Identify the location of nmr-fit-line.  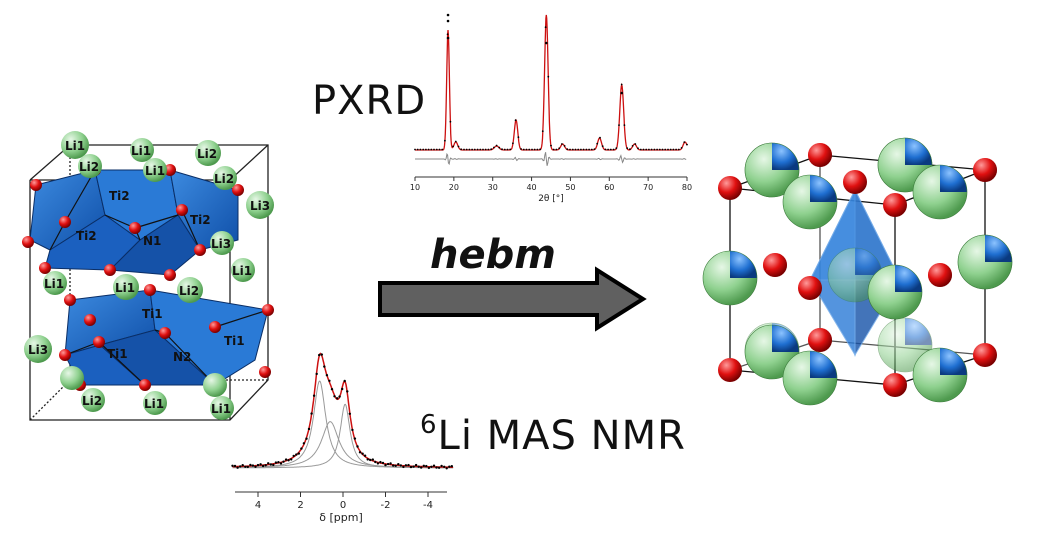
(343, 410).